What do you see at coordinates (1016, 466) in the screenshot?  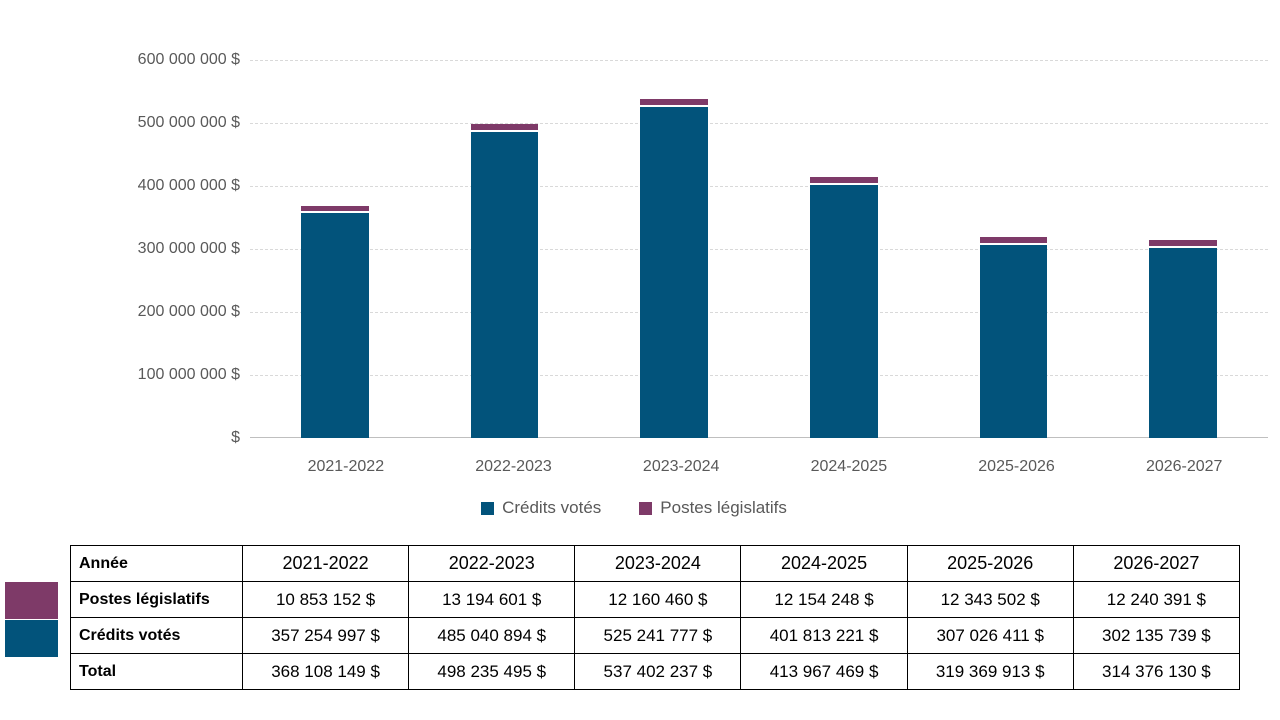 I see `x-tick-label: 2025-2026` at bounding box center [1016, 466].